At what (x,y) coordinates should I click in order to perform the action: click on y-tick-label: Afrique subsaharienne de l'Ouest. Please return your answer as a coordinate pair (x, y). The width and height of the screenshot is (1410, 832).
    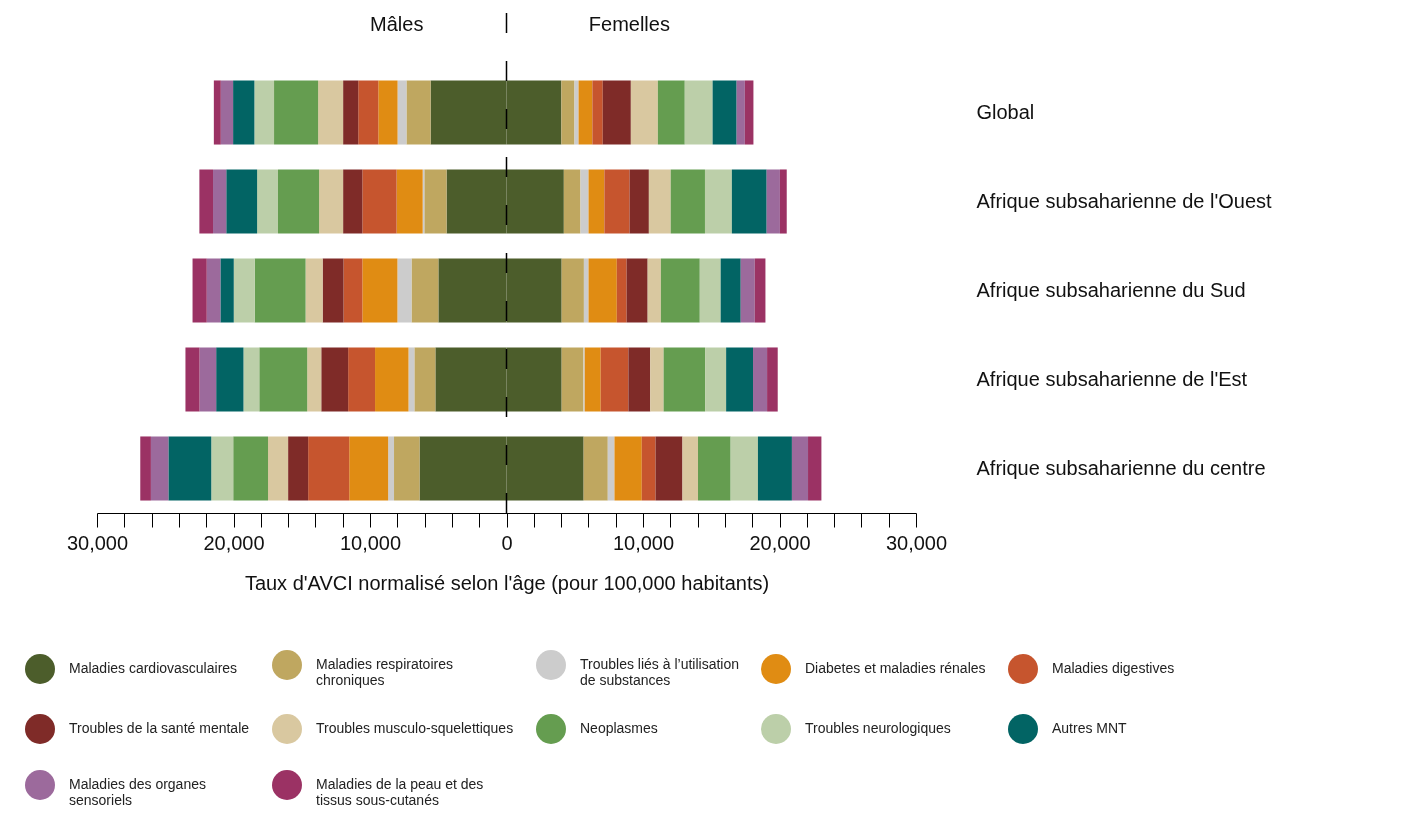
    Looking at the image, I should click on (1124, 200).